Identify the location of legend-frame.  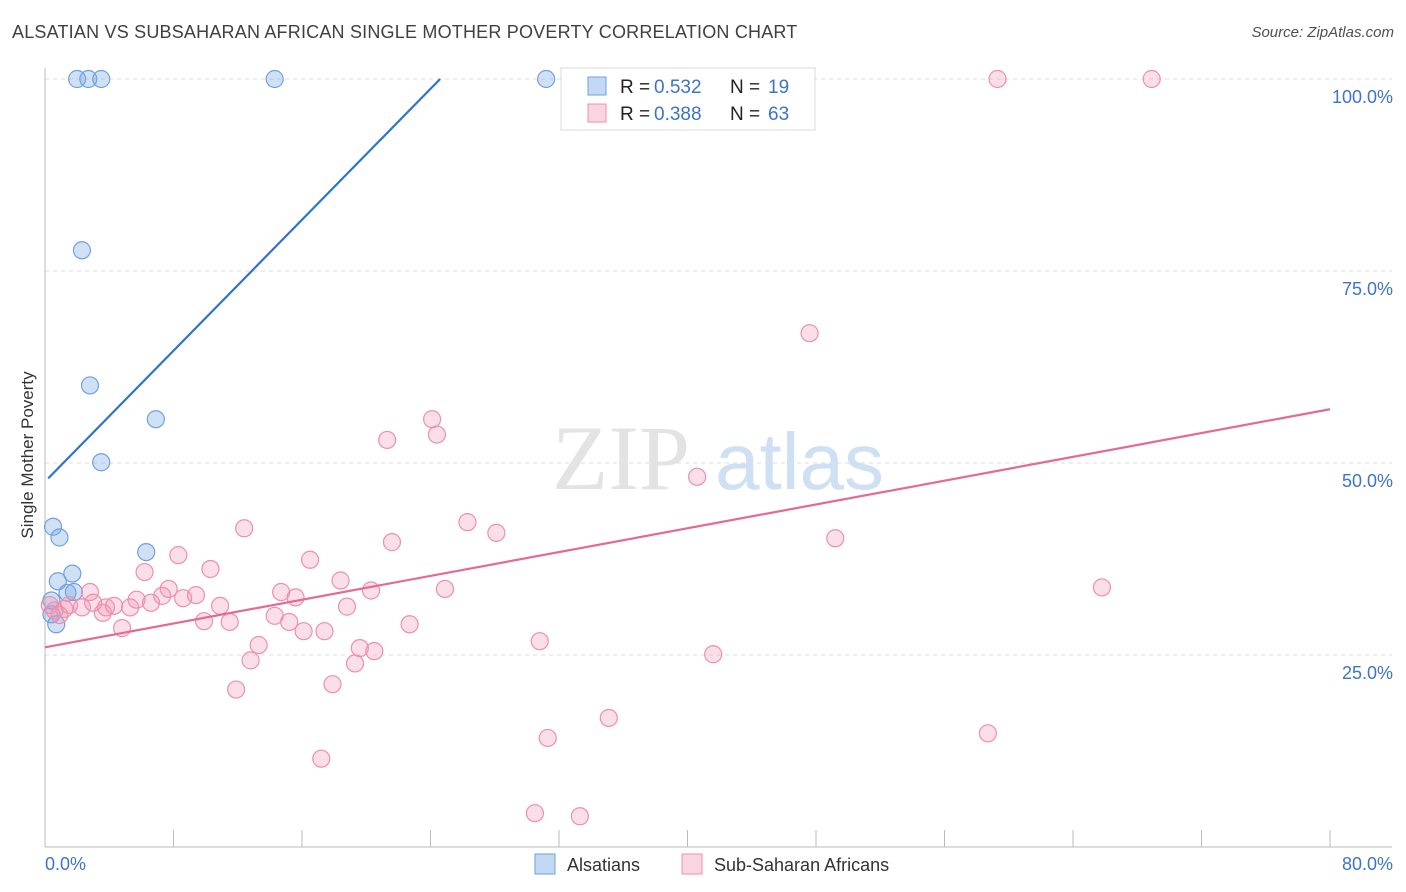
(688, 99).